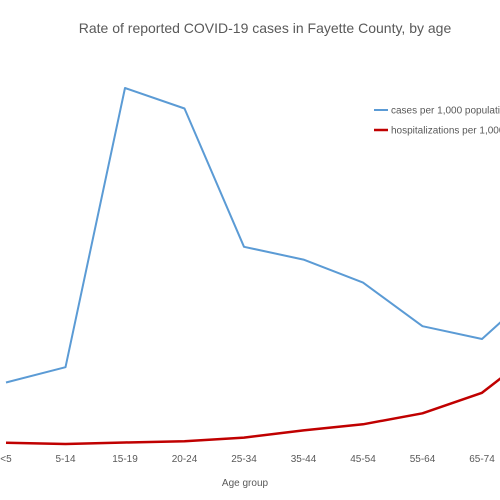  I want to click on x-tick-label: 55-64, so click(423, 459).